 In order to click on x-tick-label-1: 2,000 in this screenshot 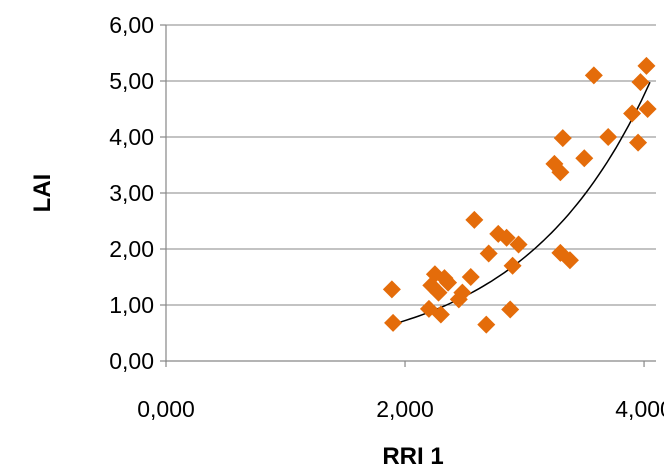, I will do `click(405, 409)`.